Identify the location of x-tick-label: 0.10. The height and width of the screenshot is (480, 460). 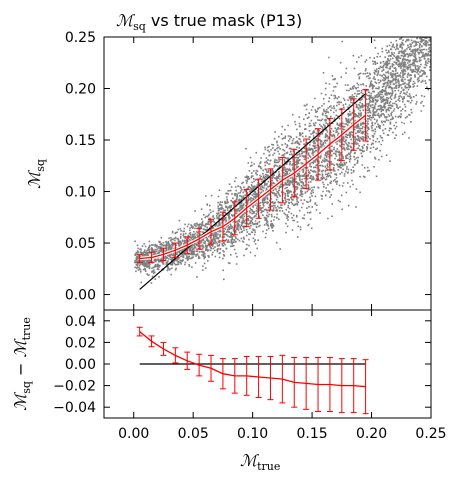
(252, 434).